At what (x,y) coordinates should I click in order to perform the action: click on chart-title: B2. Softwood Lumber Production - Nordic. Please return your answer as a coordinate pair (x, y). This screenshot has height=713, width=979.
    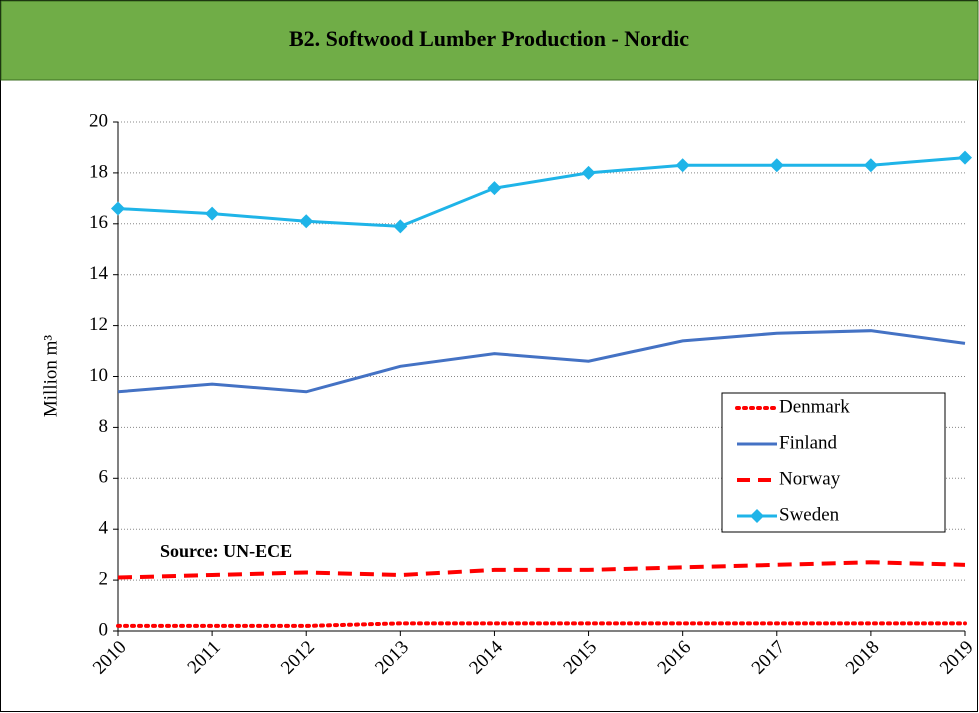
    Looking at the image, I should click on (489, 38).